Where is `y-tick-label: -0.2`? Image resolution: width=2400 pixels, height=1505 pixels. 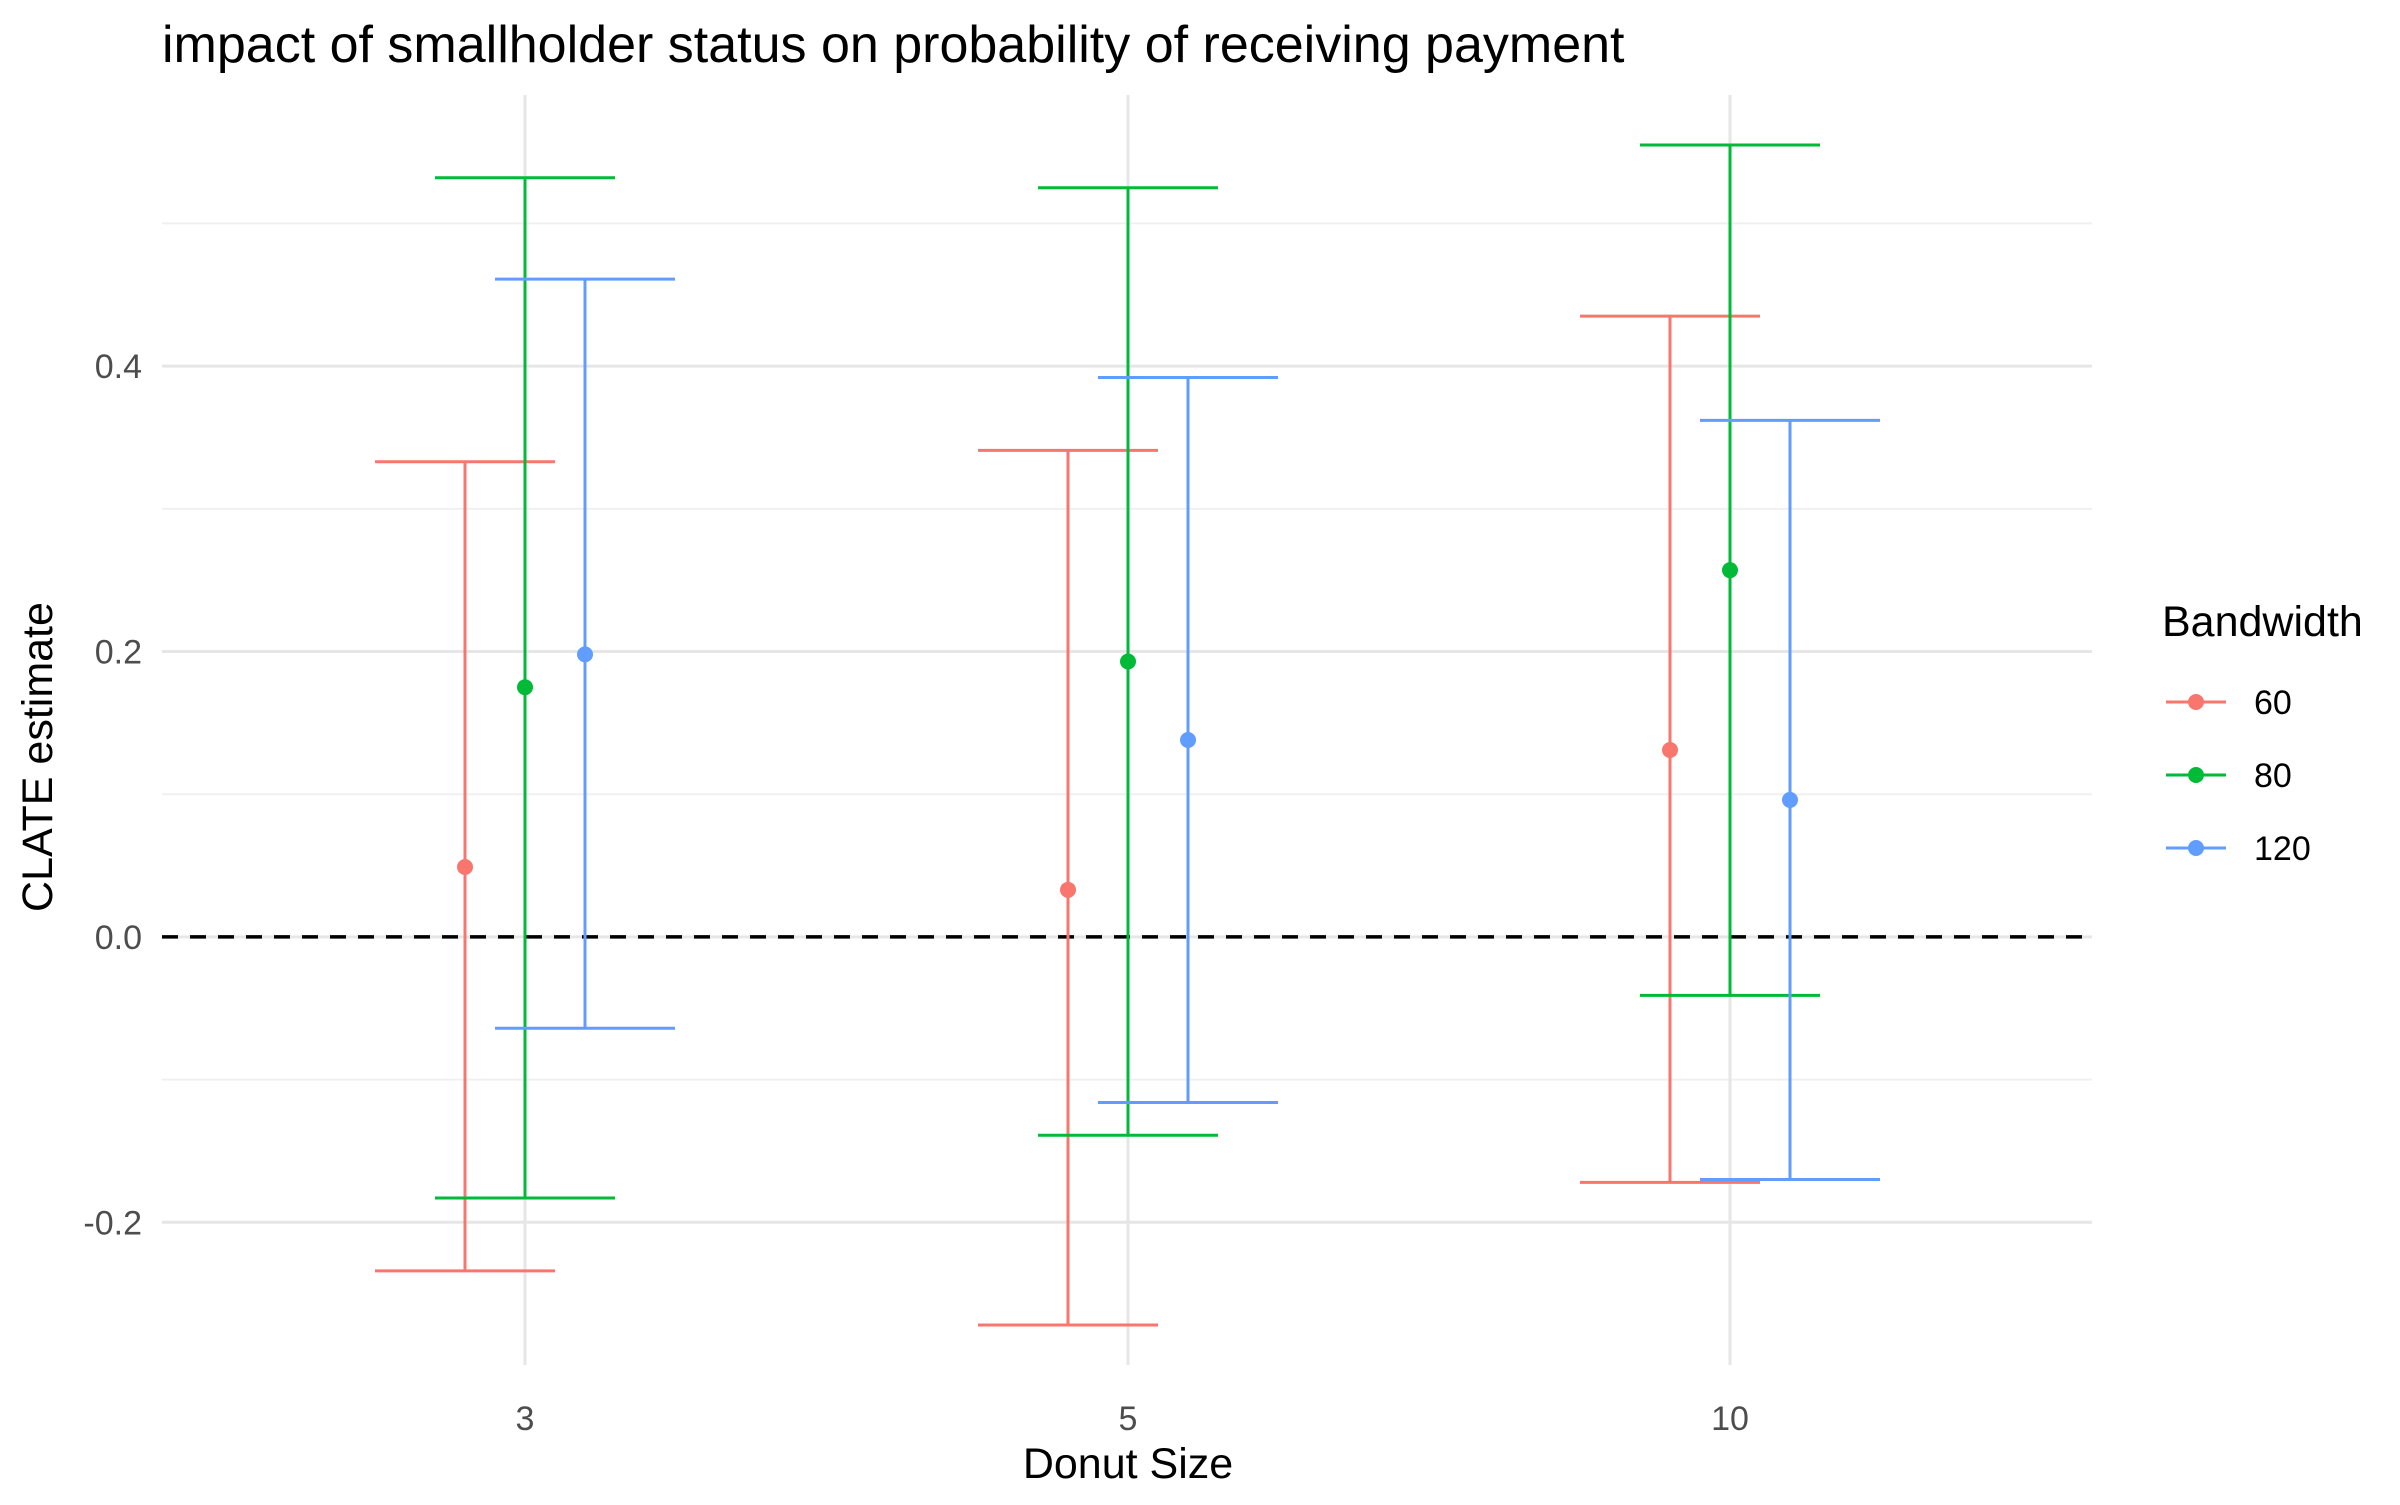
y-tick-label: -0.2 is located at coordinates (112, 1223).